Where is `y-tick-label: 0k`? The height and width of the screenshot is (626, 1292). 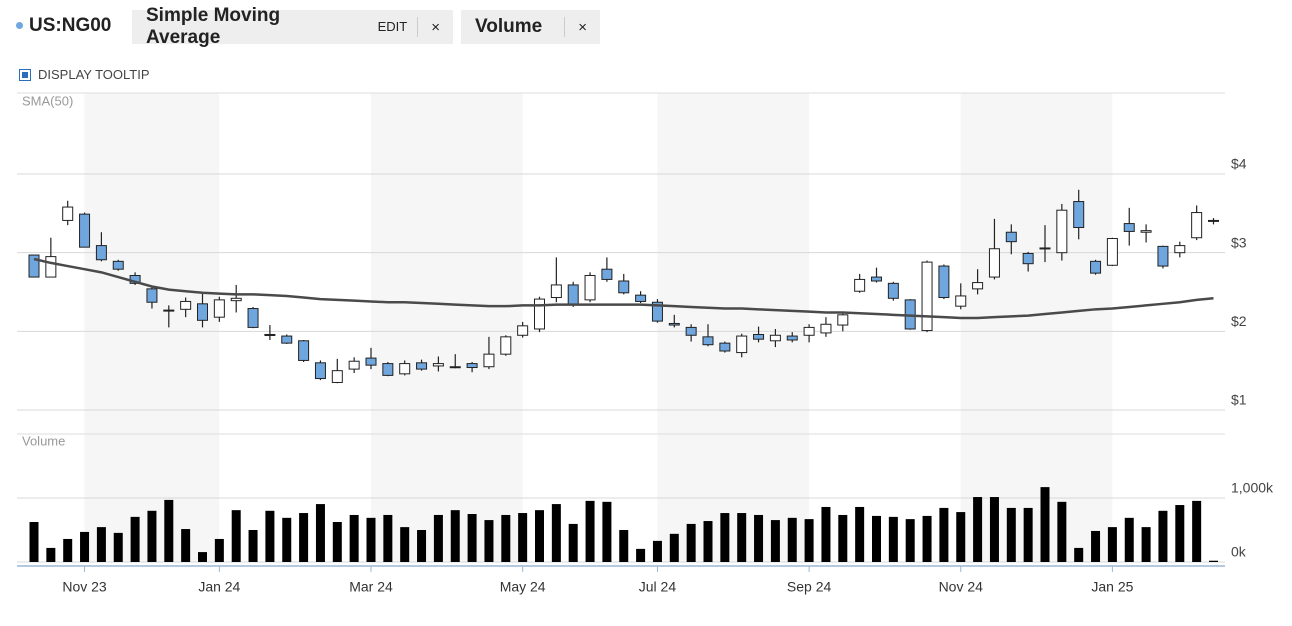 y-tick-label: 0k is located at coordinates (1239, 552).